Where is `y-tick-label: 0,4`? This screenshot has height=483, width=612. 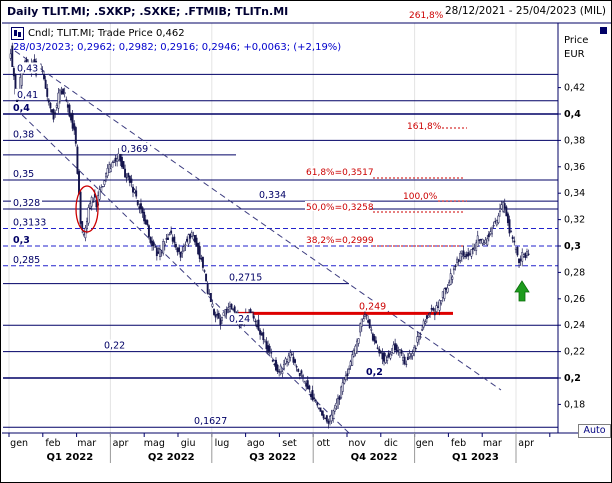 y-tick-label: 0,4 is located at coordinates (572, 114).